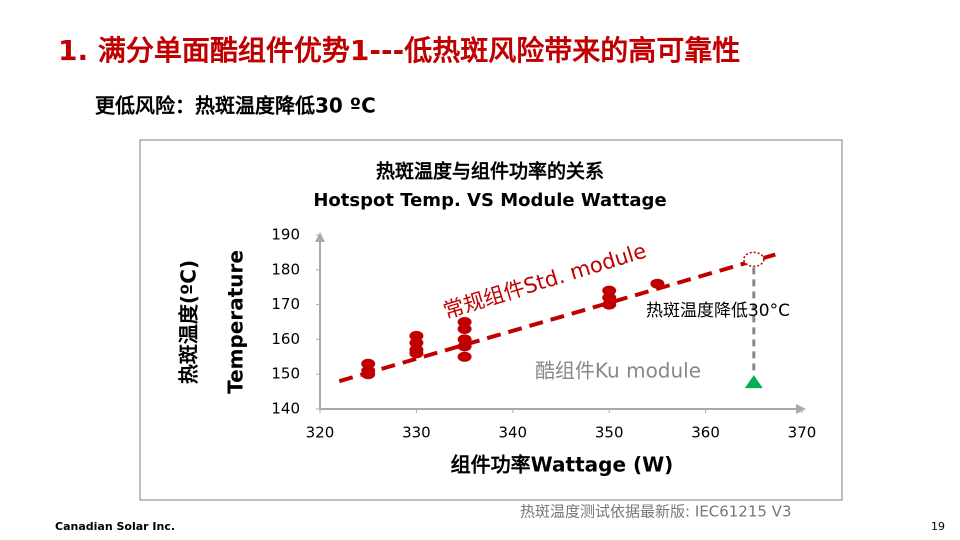 This screenshot has height=540, width=960. What do you see at coordinates (189, 322) in the screenshot?
I see `y-axis-label: 热斑温度(ºC)` at bounding box center [189, 322].